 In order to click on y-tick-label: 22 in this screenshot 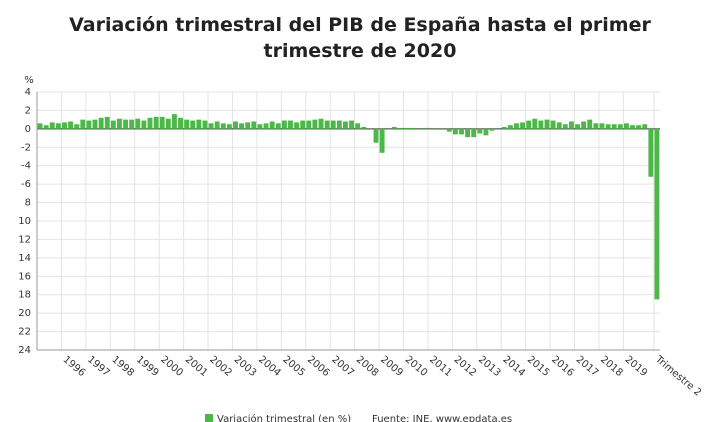, I will do `click(24, 332)`.